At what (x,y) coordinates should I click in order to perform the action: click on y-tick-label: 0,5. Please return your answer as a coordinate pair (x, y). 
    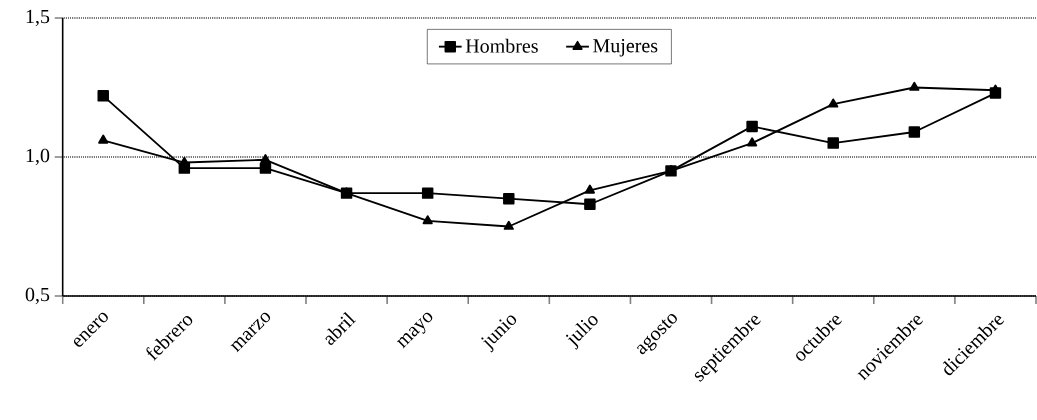
    Looking at the image, I should click on (37, 296).